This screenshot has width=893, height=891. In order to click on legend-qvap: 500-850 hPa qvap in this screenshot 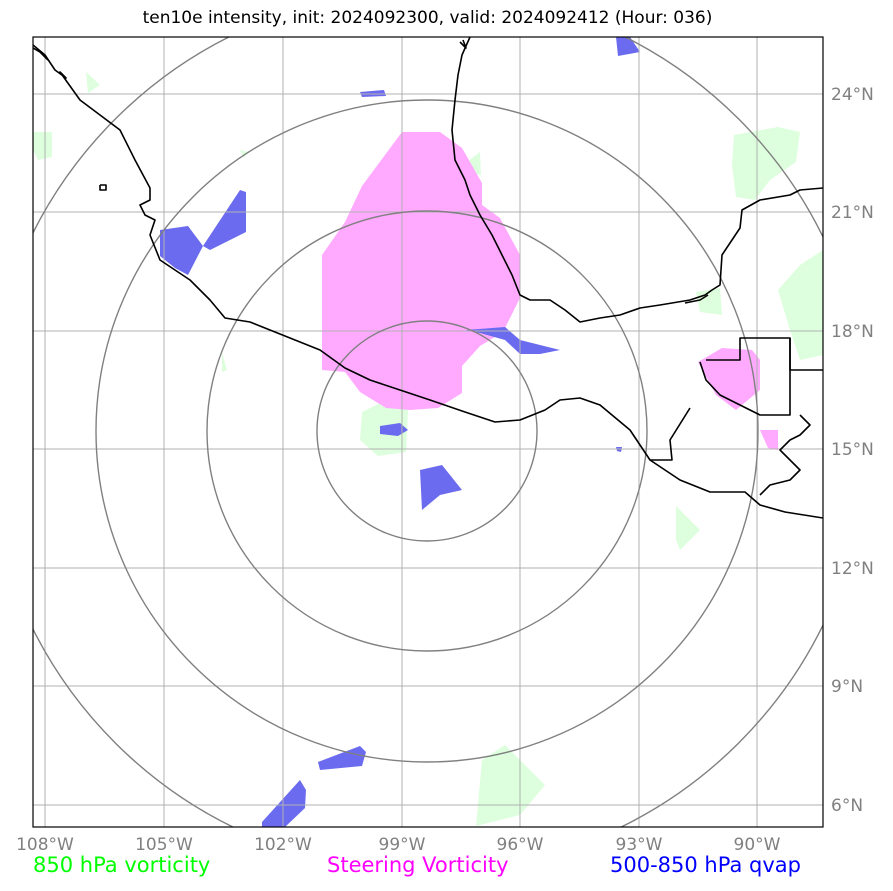, I will do `click(705, 865)`.